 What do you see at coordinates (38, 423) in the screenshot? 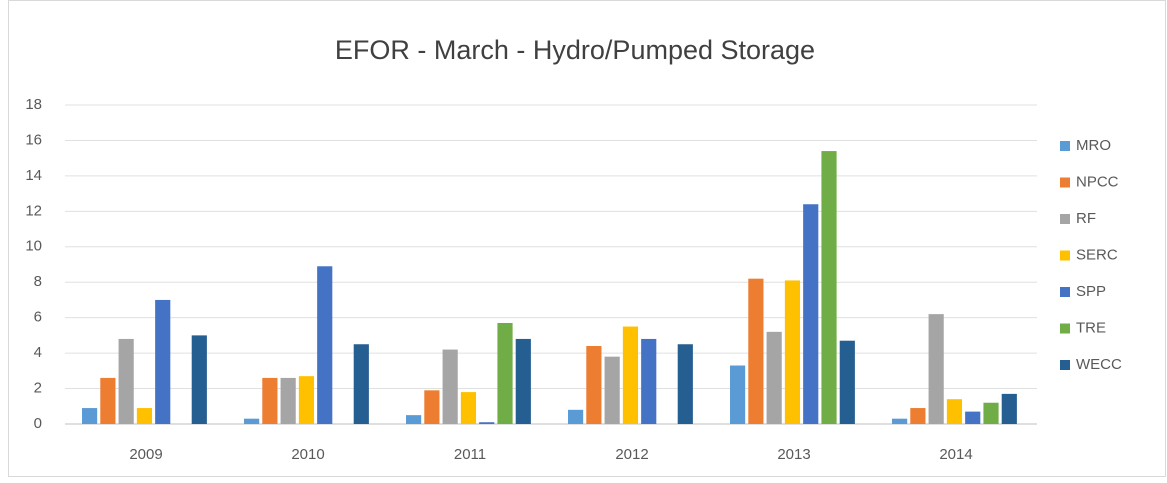
I see `y-tick-label: 0` at bounding box center [38, 423].